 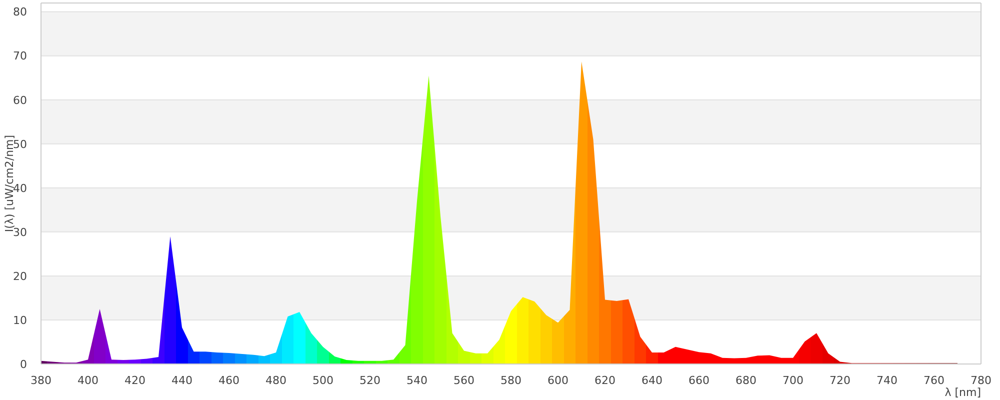 What do you see at coordinates (370, 380) in the screenshot?
I see `x-tick-label: 520` at bounding box center [370, 380].